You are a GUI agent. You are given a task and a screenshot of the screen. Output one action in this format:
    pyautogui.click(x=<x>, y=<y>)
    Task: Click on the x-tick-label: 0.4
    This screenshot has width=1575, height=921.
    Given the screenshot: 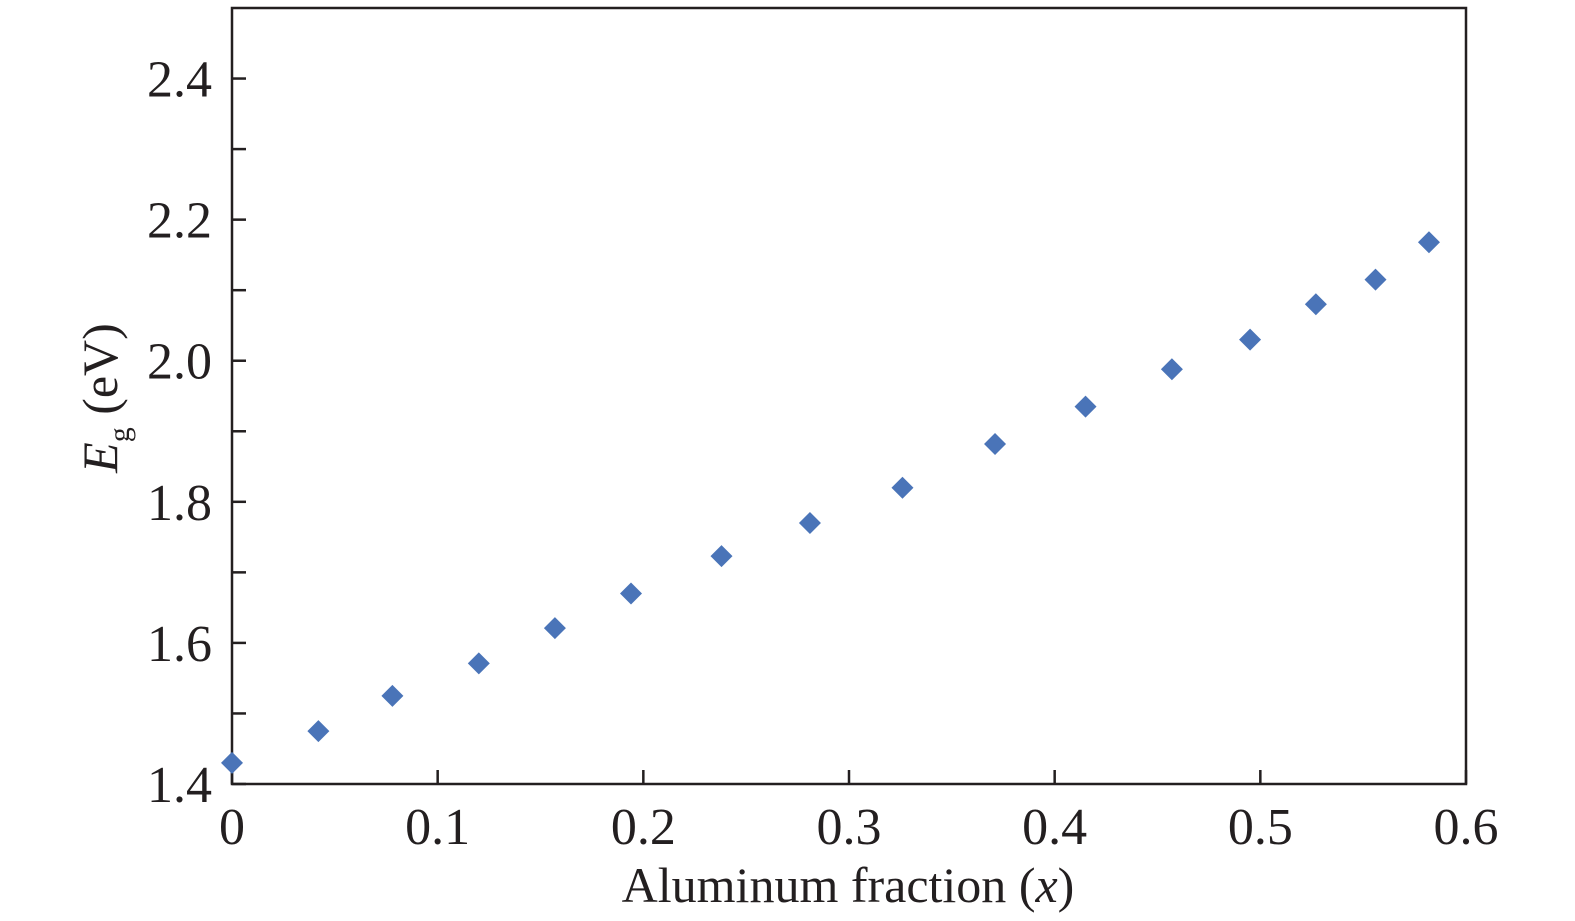 What is the action you would take?
    pyautogui.click(x=1054, y=827)
    